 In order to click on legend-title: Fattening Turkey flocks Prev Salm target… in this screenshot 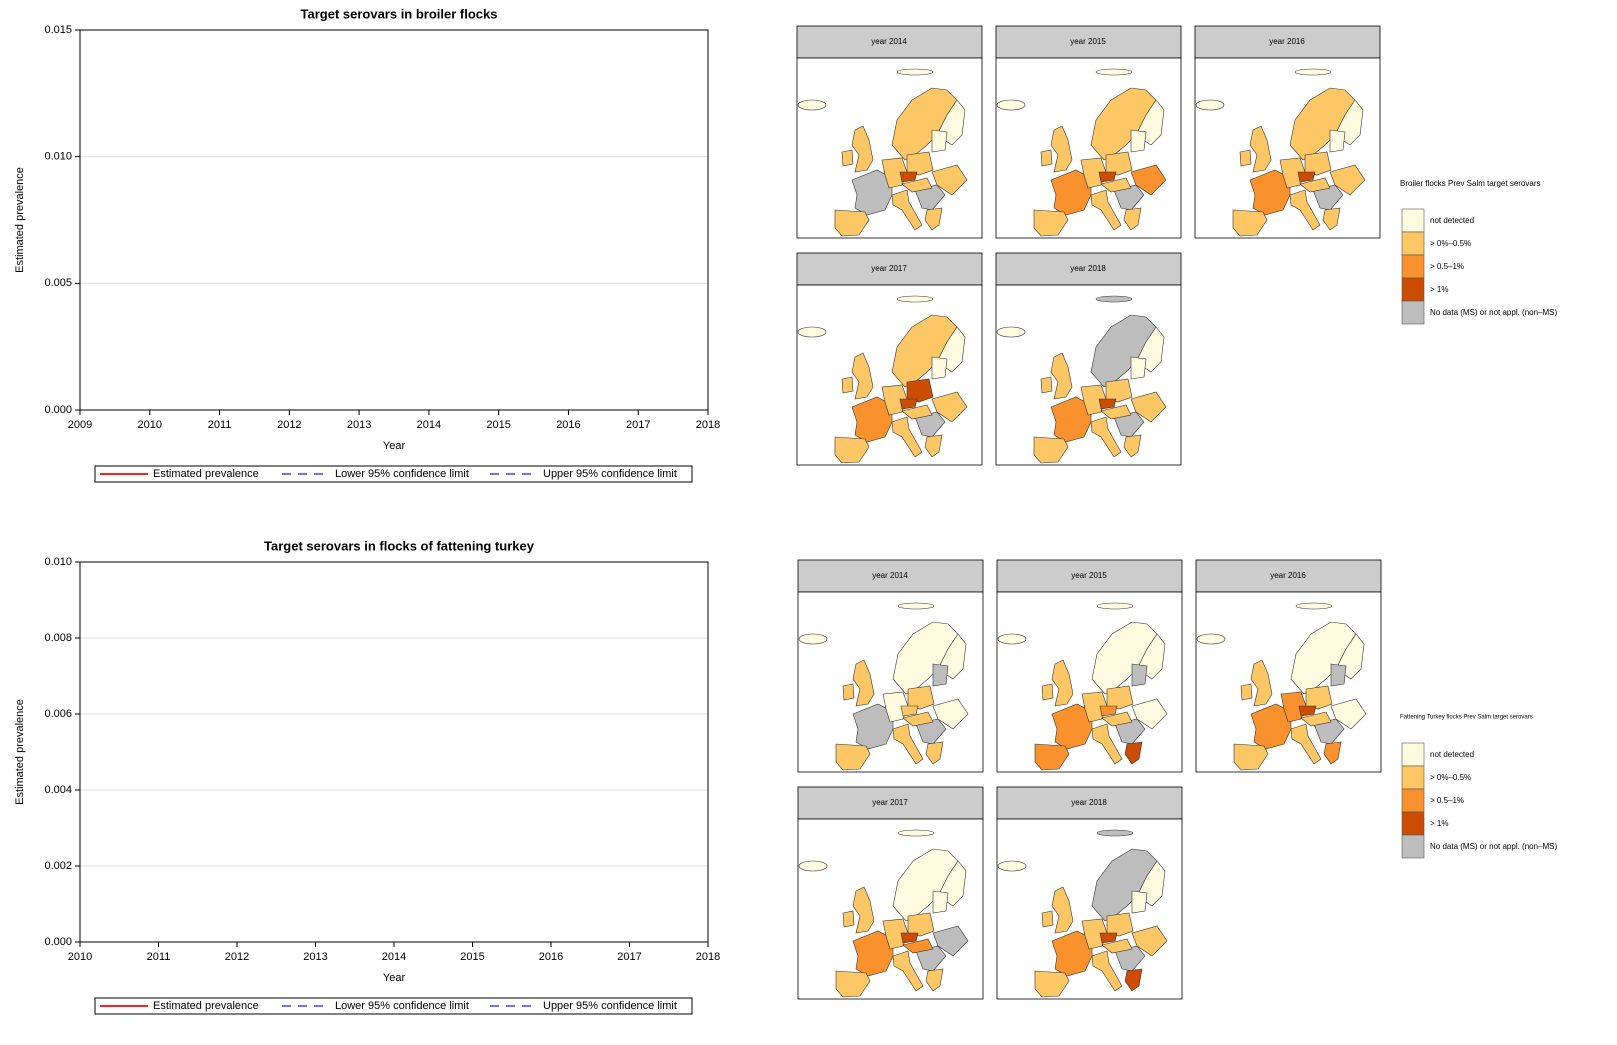, I will do `click(1466, 718)`.